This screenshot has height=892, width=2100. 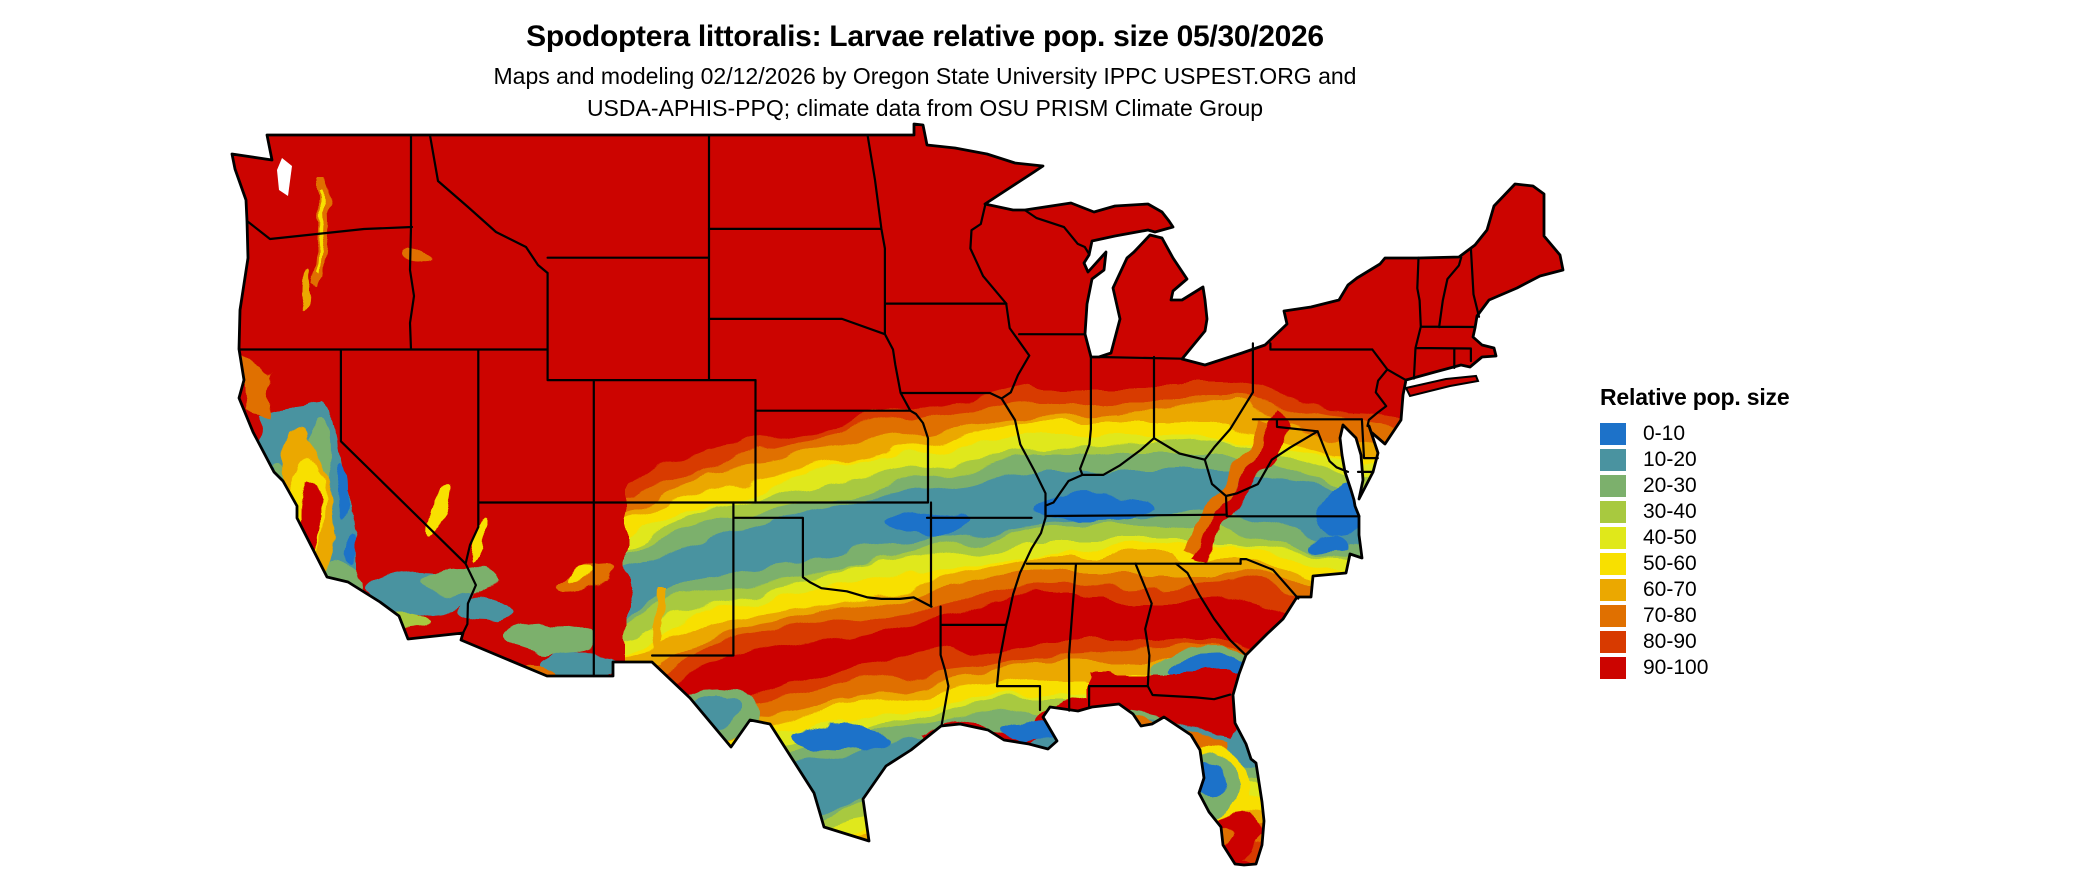 What do you see at coordinates (1740, 616) in the screenshot?
I see `legend-item: 70-80` at bounding box center [1740, 616].